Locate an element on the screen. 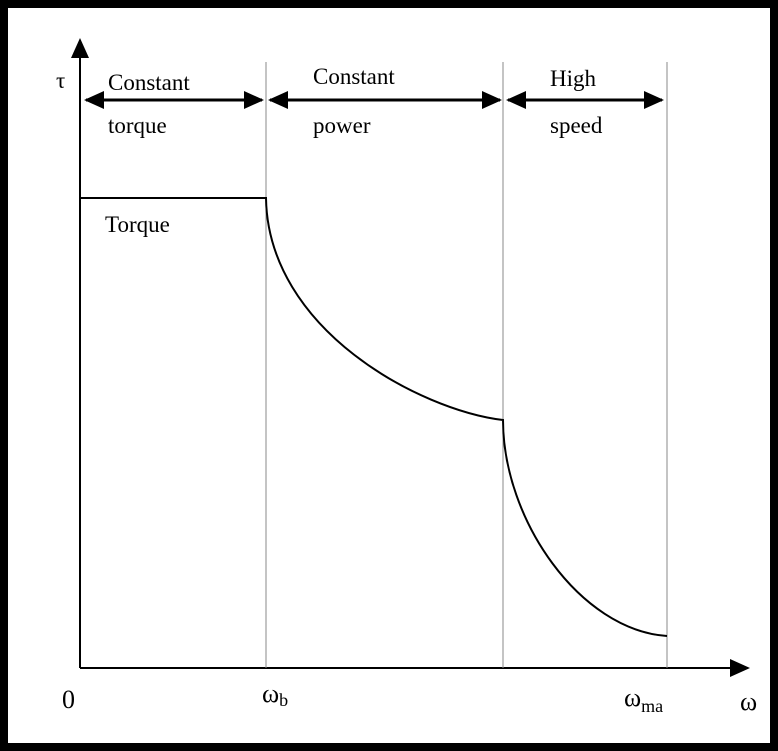 The width and height of the screenshot is (778, 751). x-mark-sub: b is located at coordinates (283, 700).